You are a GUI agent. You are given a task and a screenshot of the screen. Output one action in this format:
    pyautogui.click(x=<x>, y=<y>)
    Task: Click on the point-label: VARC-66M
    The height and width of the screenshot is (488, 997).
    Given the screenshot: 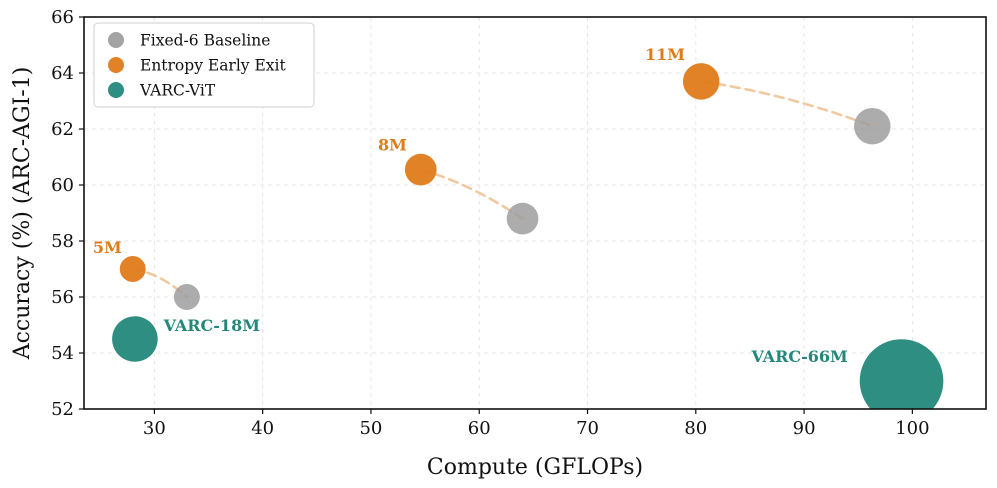 What is the action you would take?
    pyautogui.click(x=798, y=356)
    